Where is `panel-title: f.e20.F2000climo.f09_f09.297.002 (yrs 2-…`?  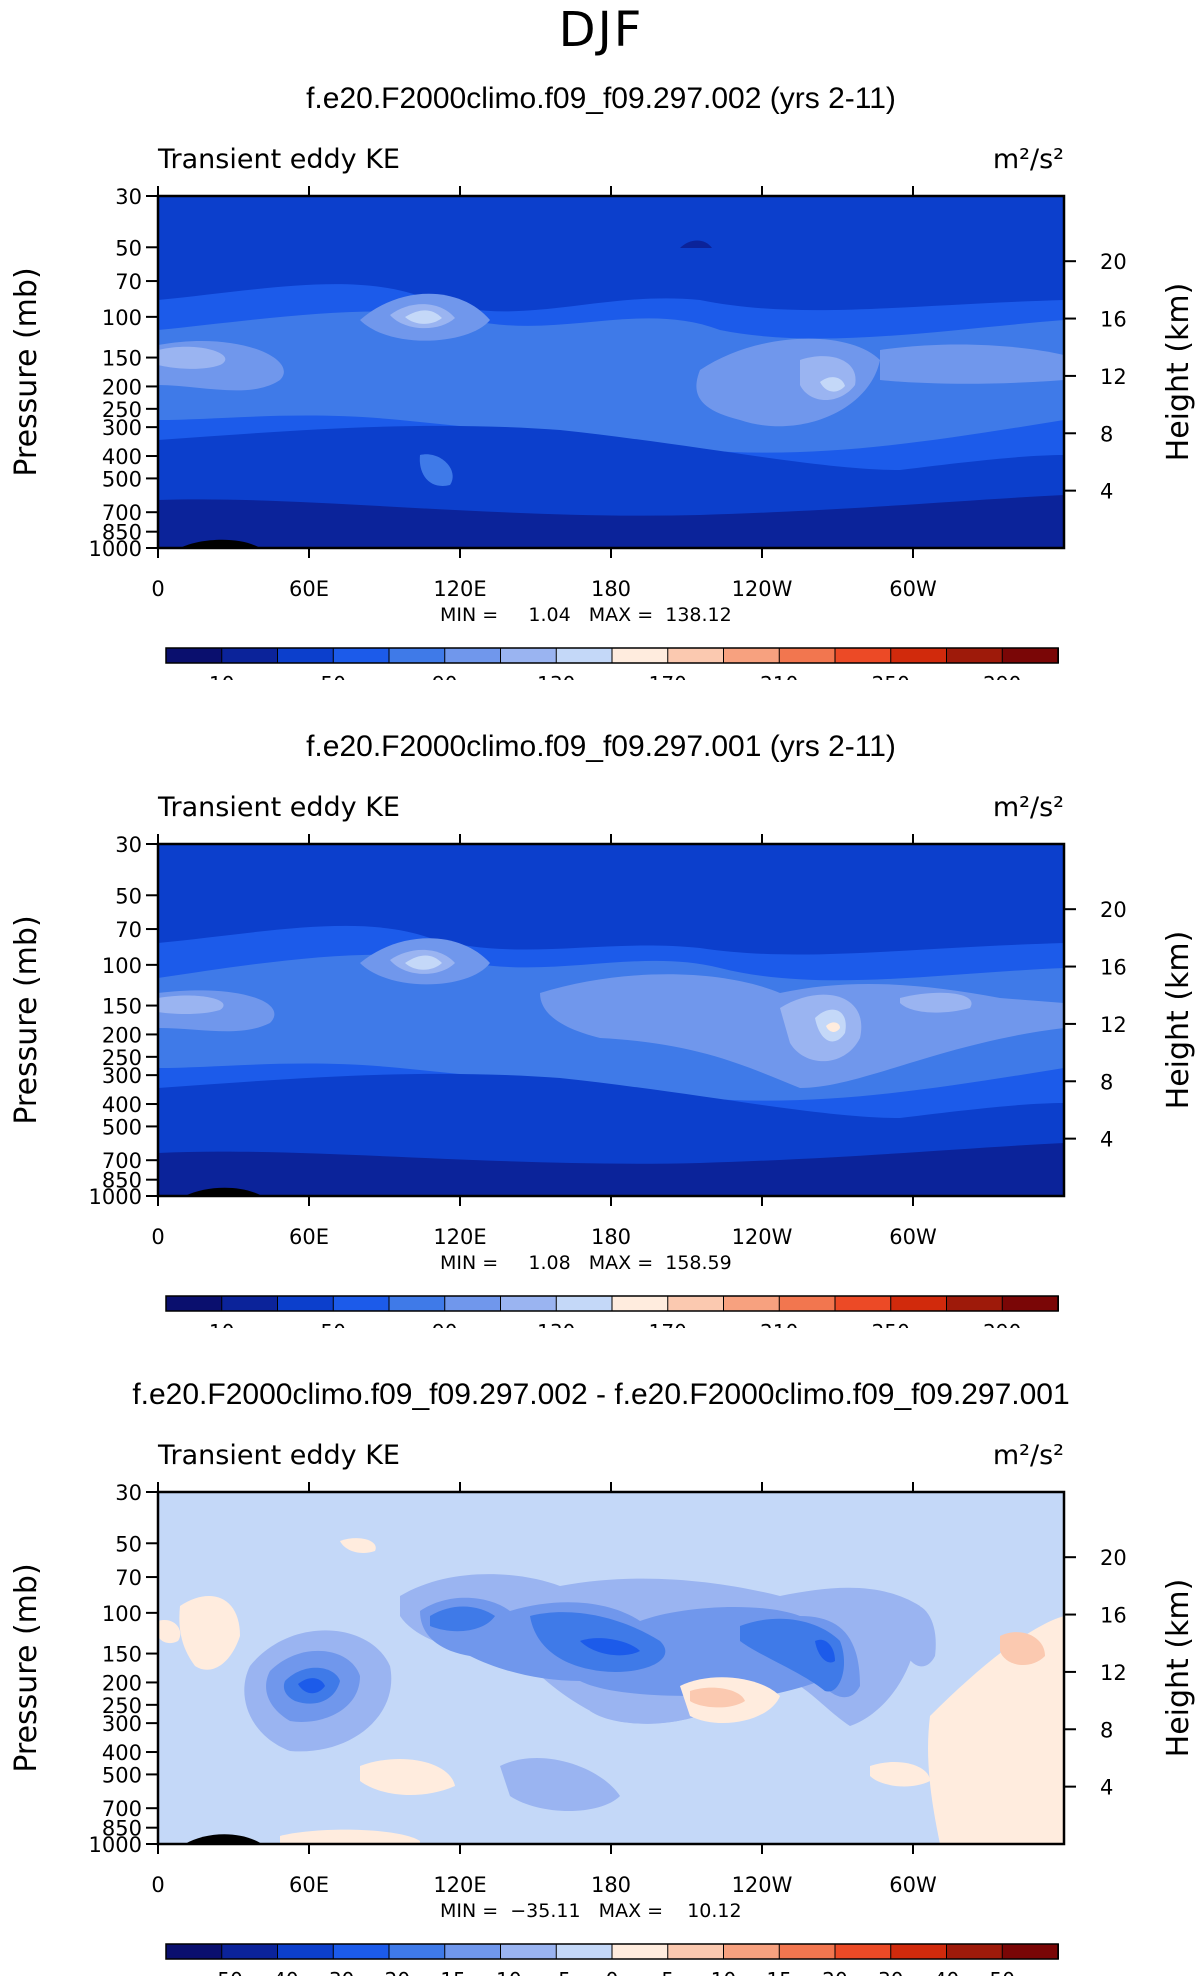 panel-title: f.e20.F2000climo.f09_f09.297.002 (yrs 2-… is located at coordinates (601, 98).